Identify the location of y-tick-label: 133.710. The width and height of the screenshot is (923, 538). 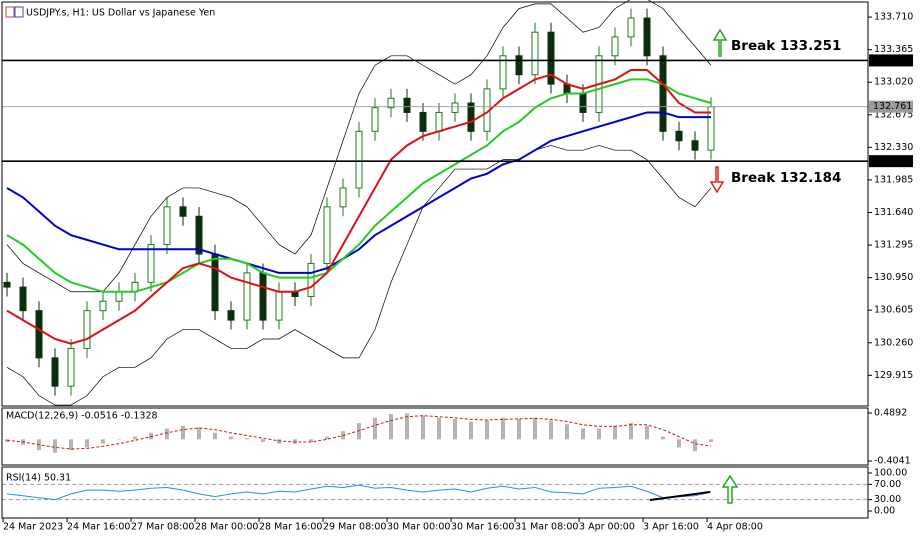
(893, 17).